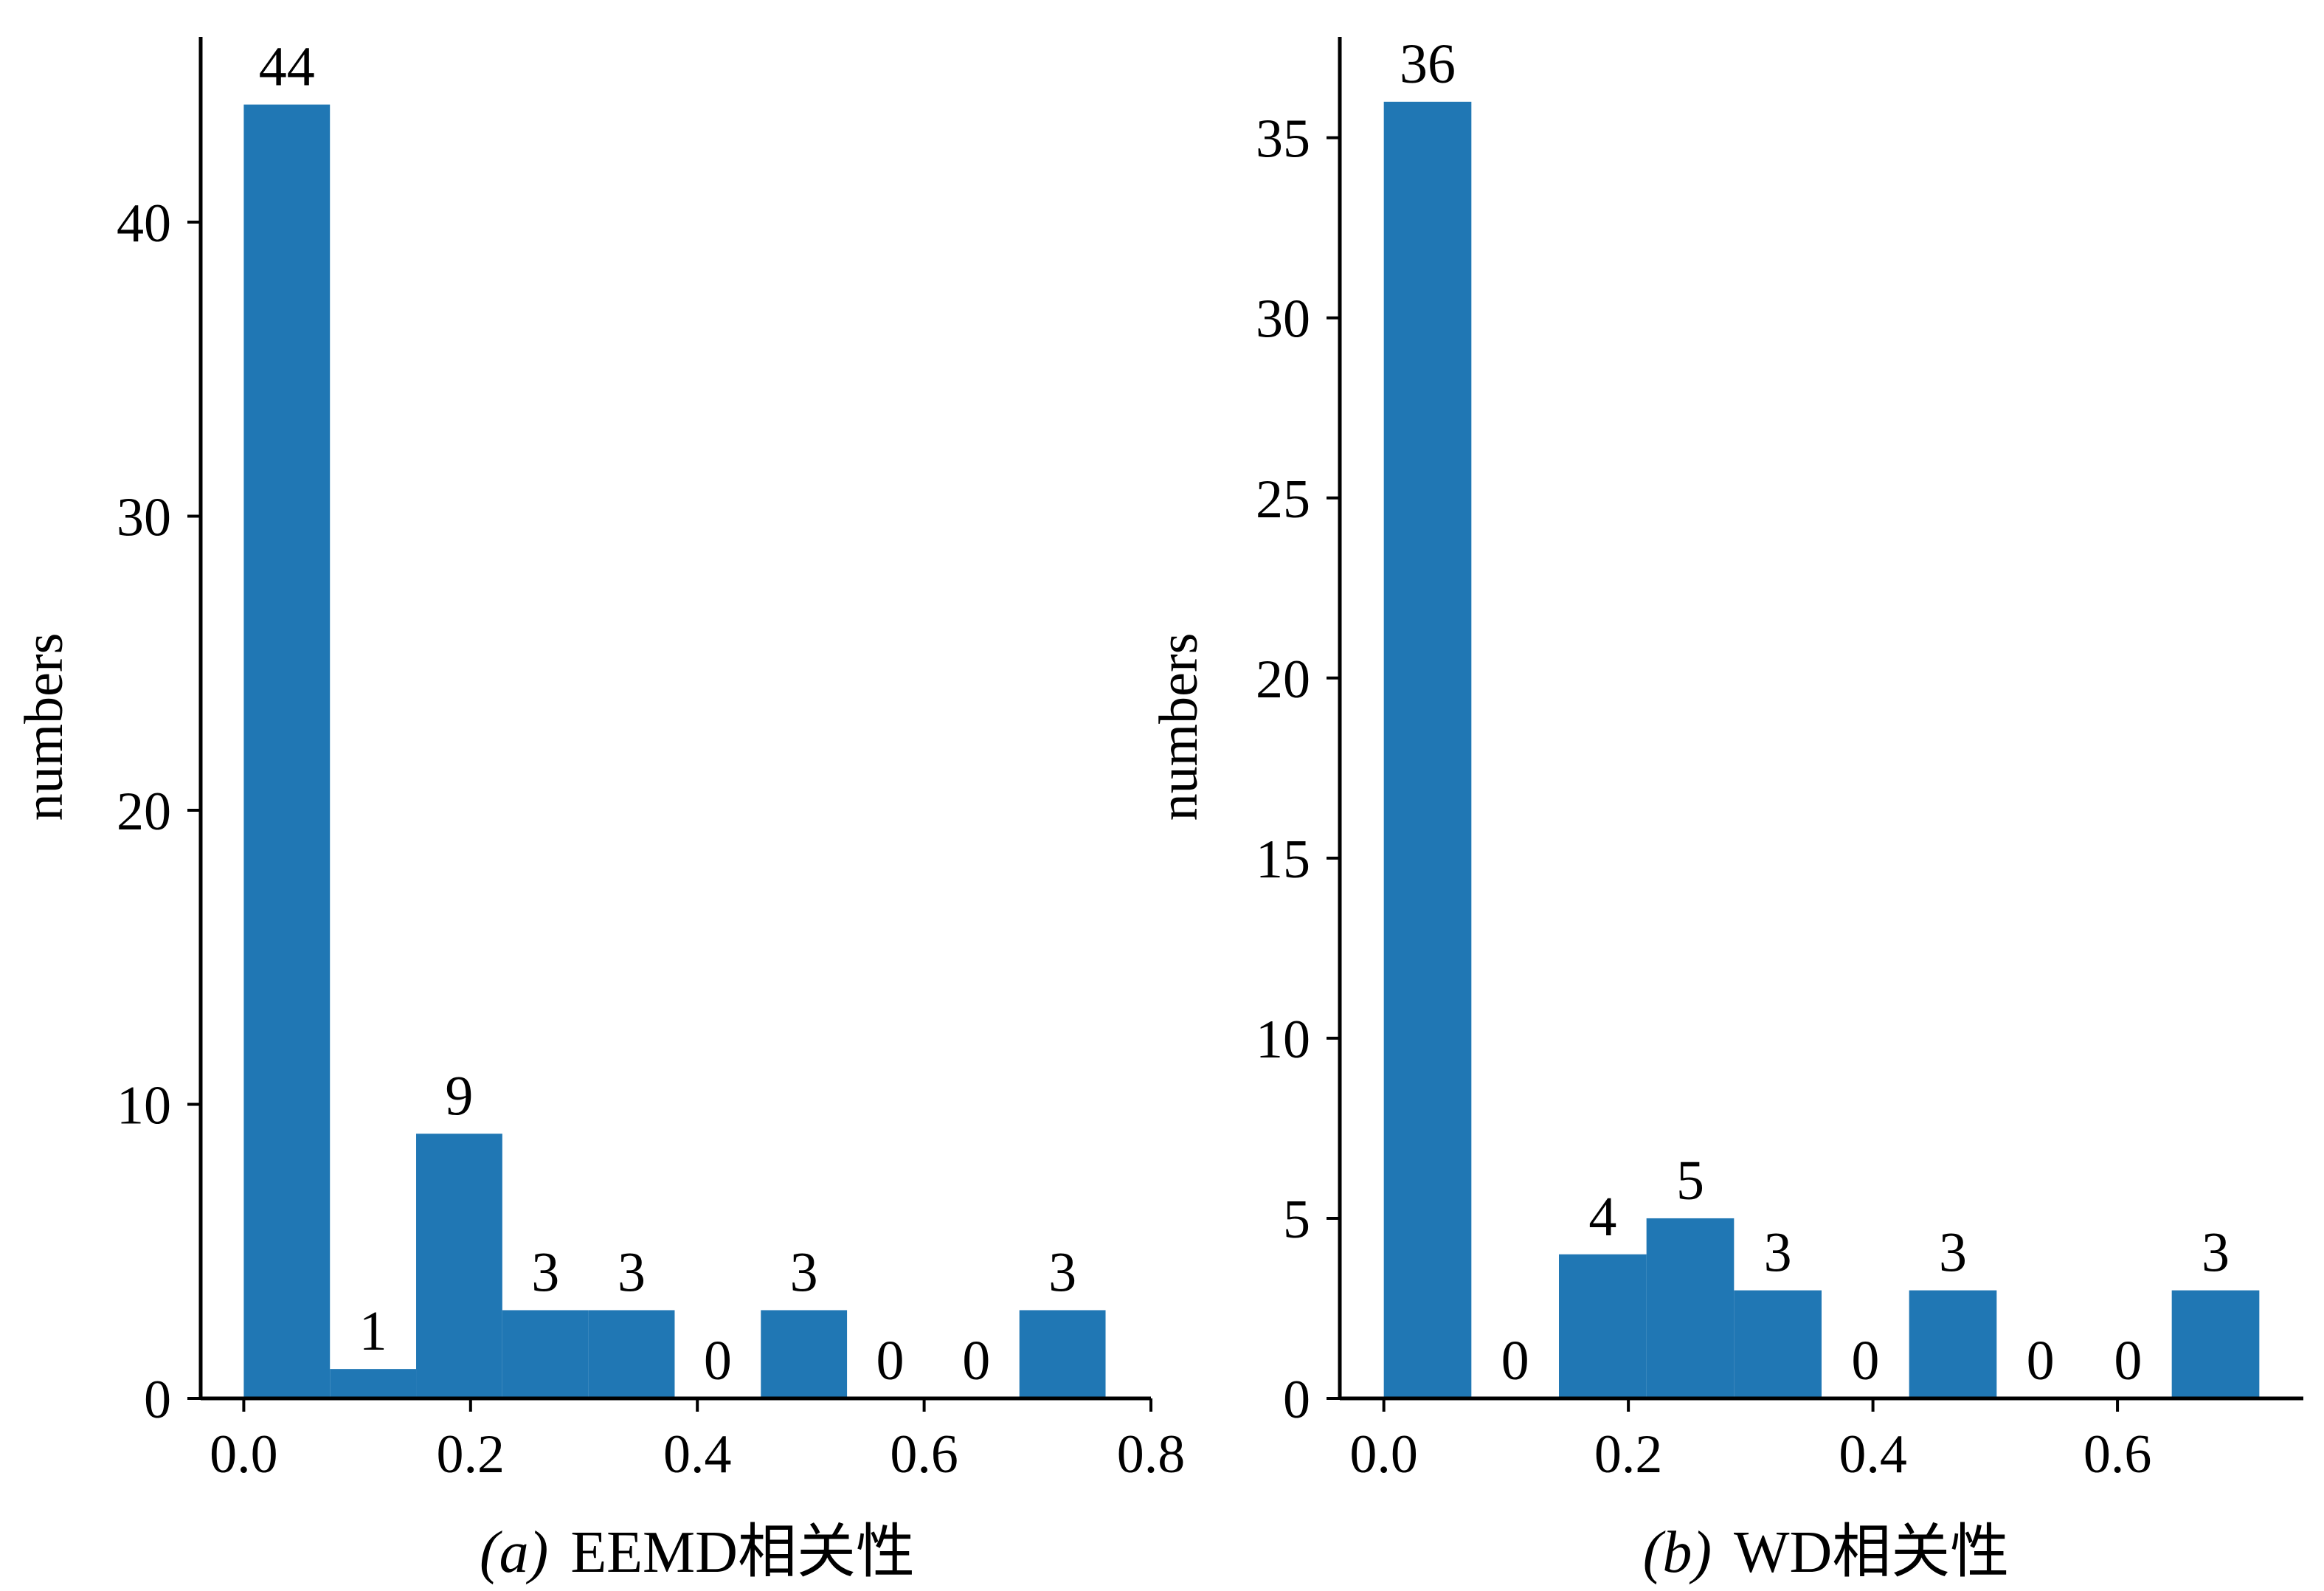 This screenshot has height=1591, width=2324. What do you see at coordinates (144, 223) in the screenshot?
I see `y-tick-label: 40` at bounding box center [144, 223].